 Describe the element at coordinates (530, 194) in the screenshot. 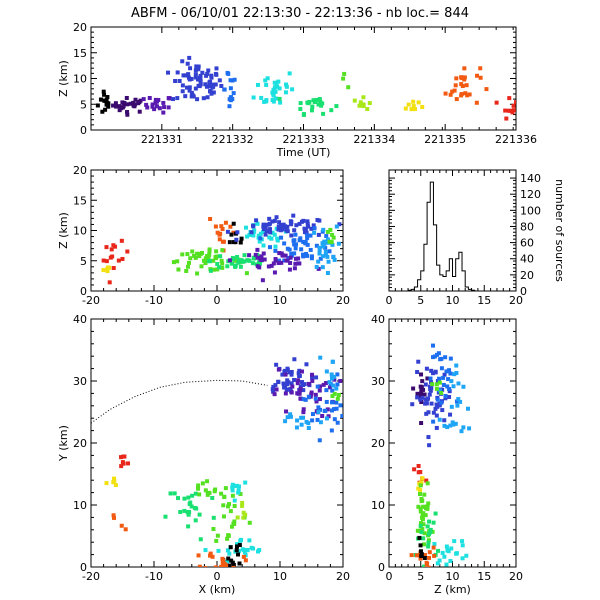

I see `y-tick-label: 120` at that location.